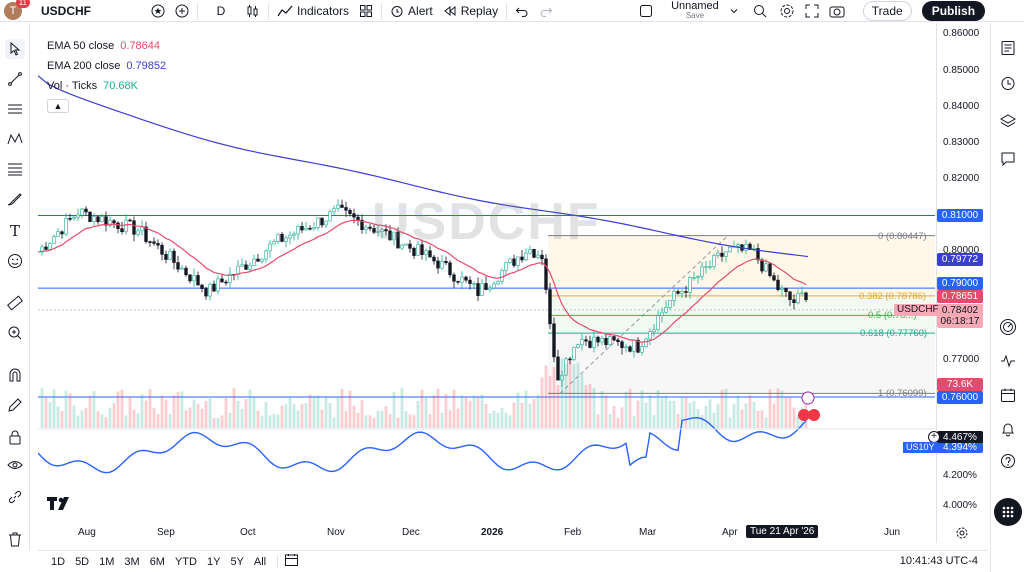  Describe the element at coordinates (411, 11) in the screenshot. I see `alert-button: Alert` at that location.